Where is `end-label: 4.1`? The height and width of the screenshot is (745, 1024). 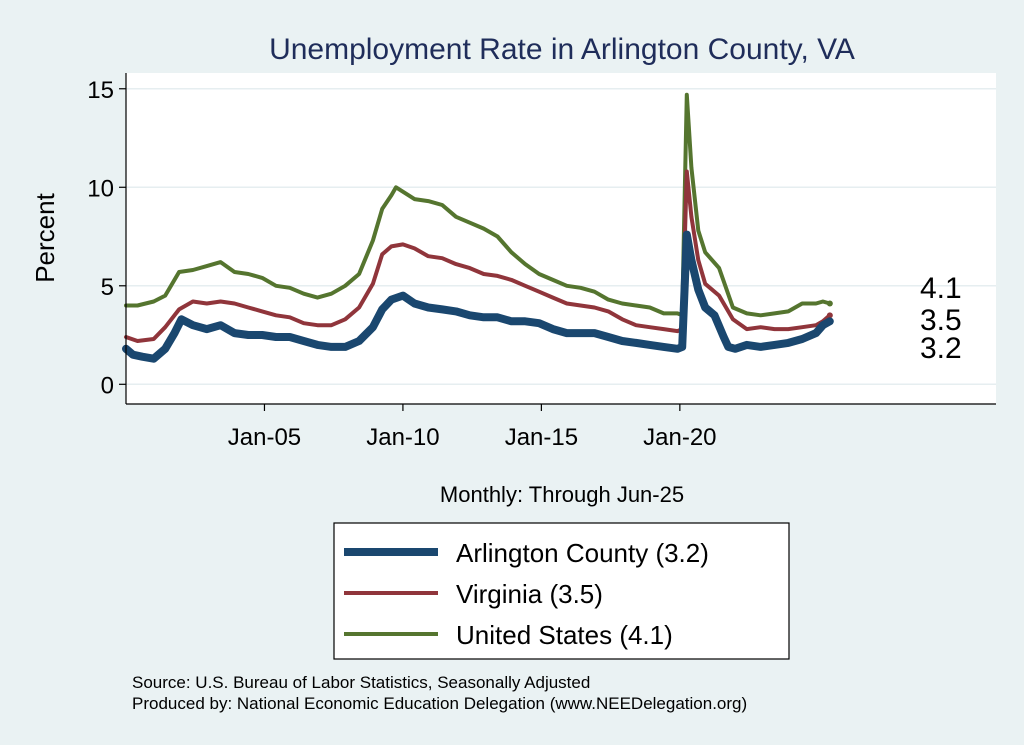
end-label: 4.1 is located at coordinates (941, 288).